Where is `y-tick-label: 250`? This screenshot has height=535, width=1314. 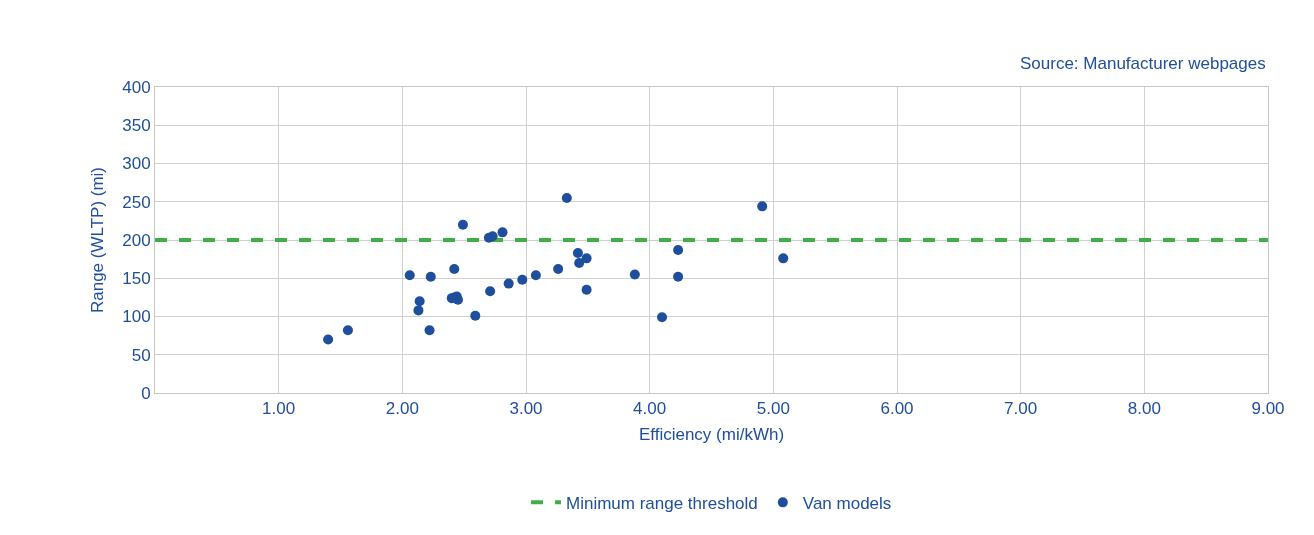 y-tick-label: 250 is located at coordinates (136, 202).